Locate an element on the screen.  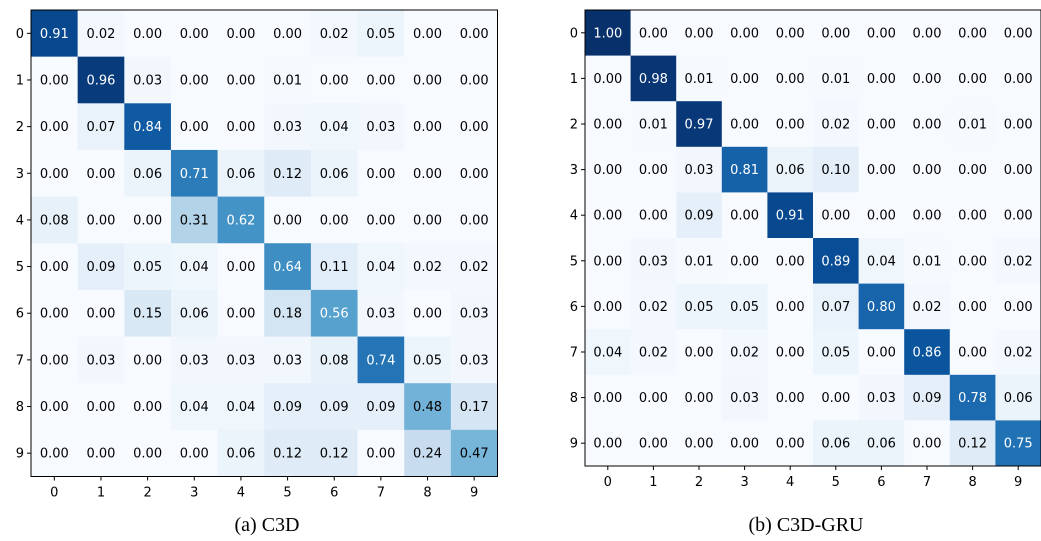
x-tick-label: 5 is located at coordinates (287, 493).